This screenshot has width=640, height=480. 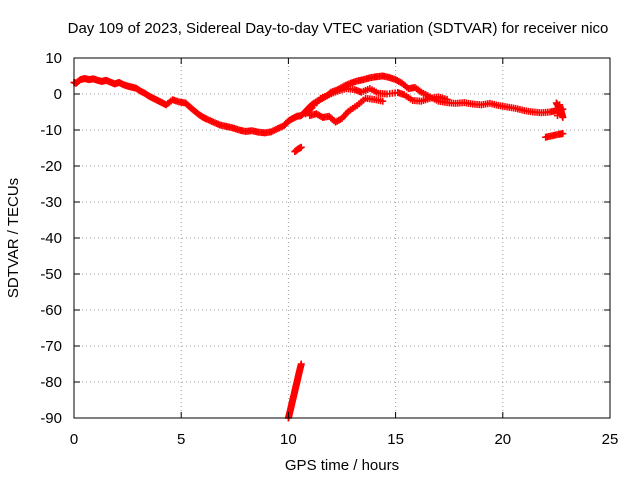 I want to click on series-right-edge-spread, so click(x=559, y=110).